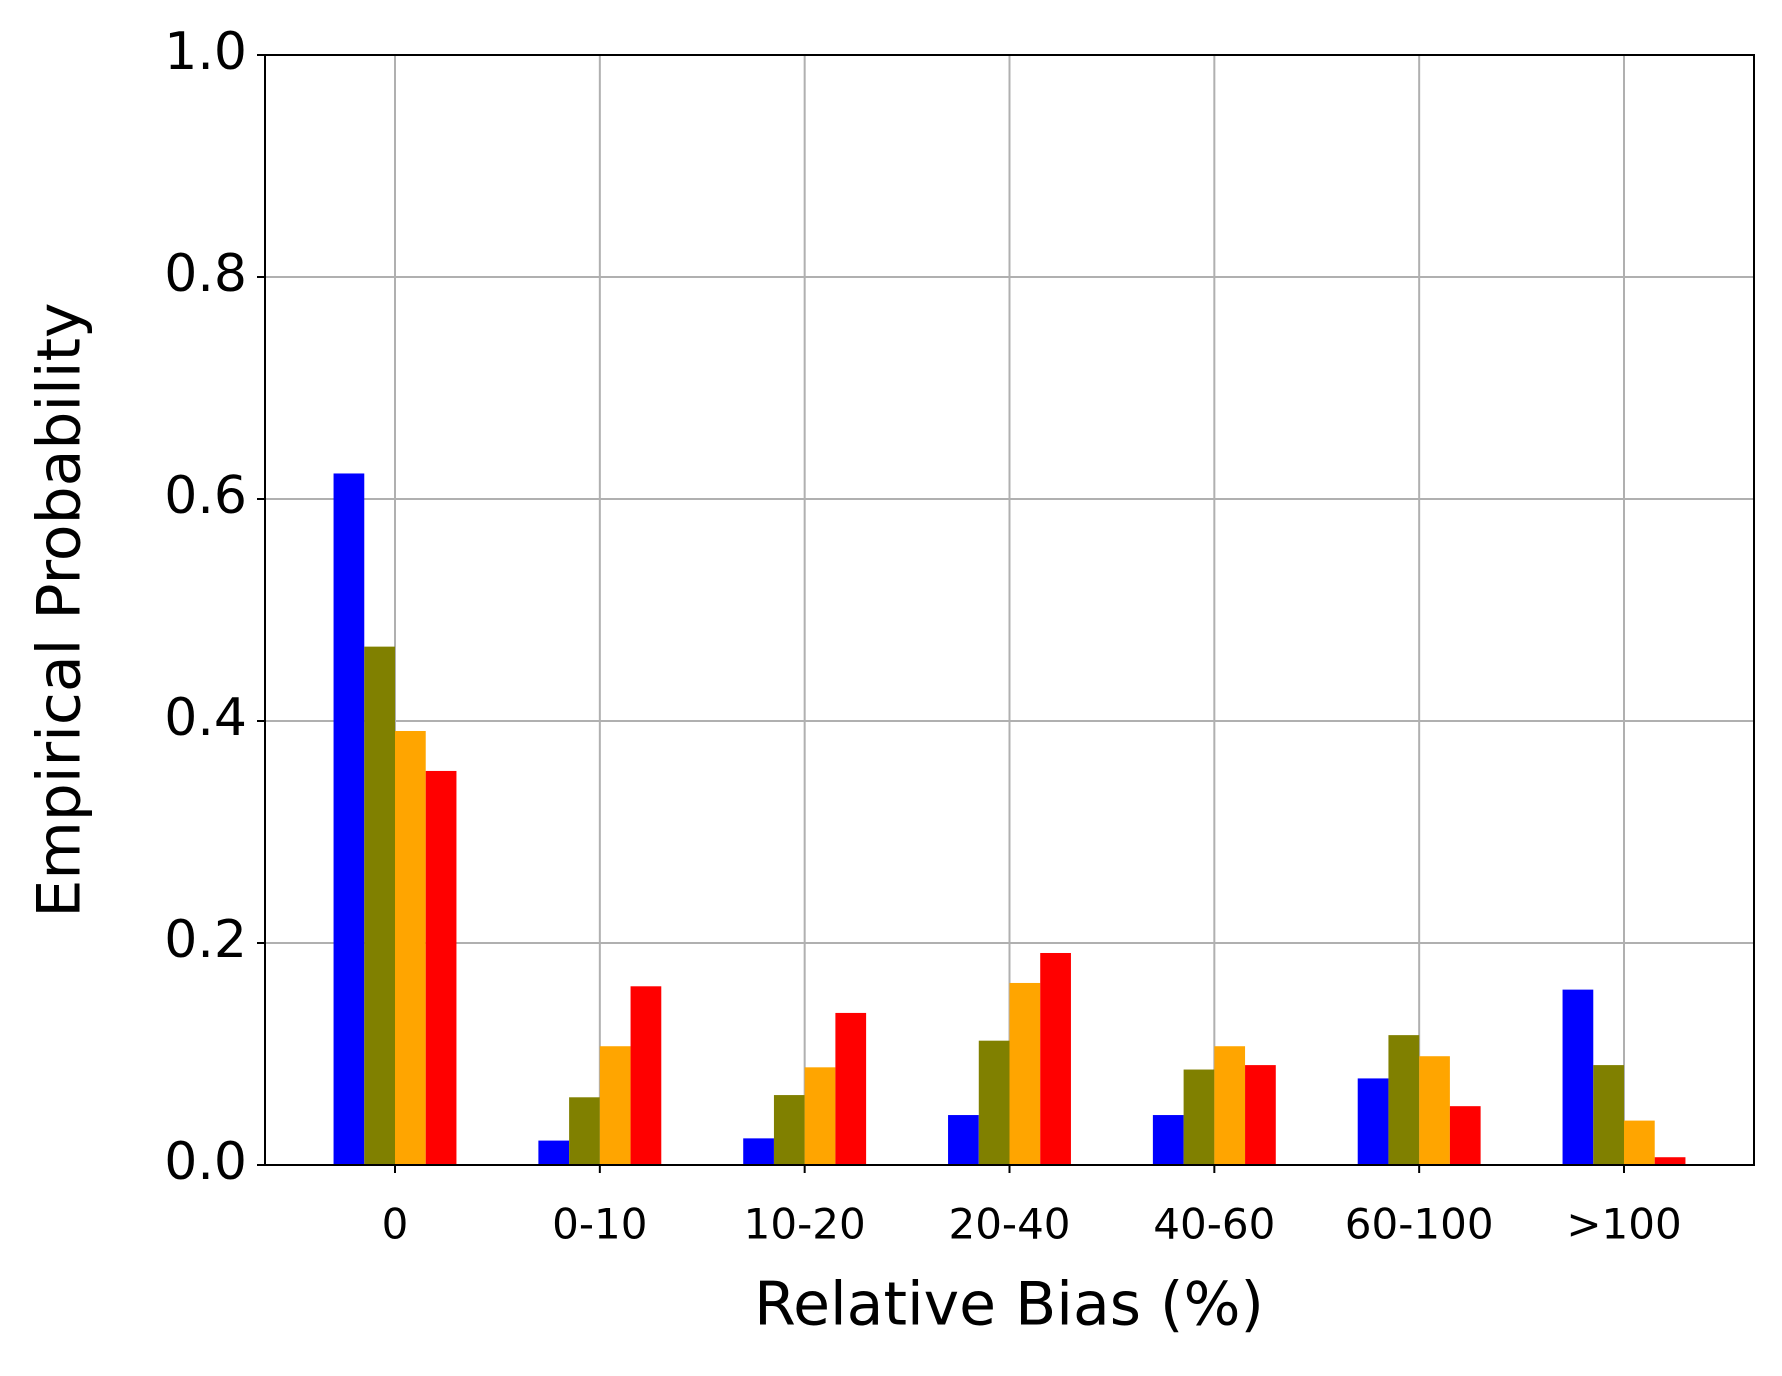 This screenshot has width=1782, height=1376. What do you see at coordinates (599, 1224) in the screenshot?
I see `x-tick-label: 0-10` at bounding box center [599, 1224].